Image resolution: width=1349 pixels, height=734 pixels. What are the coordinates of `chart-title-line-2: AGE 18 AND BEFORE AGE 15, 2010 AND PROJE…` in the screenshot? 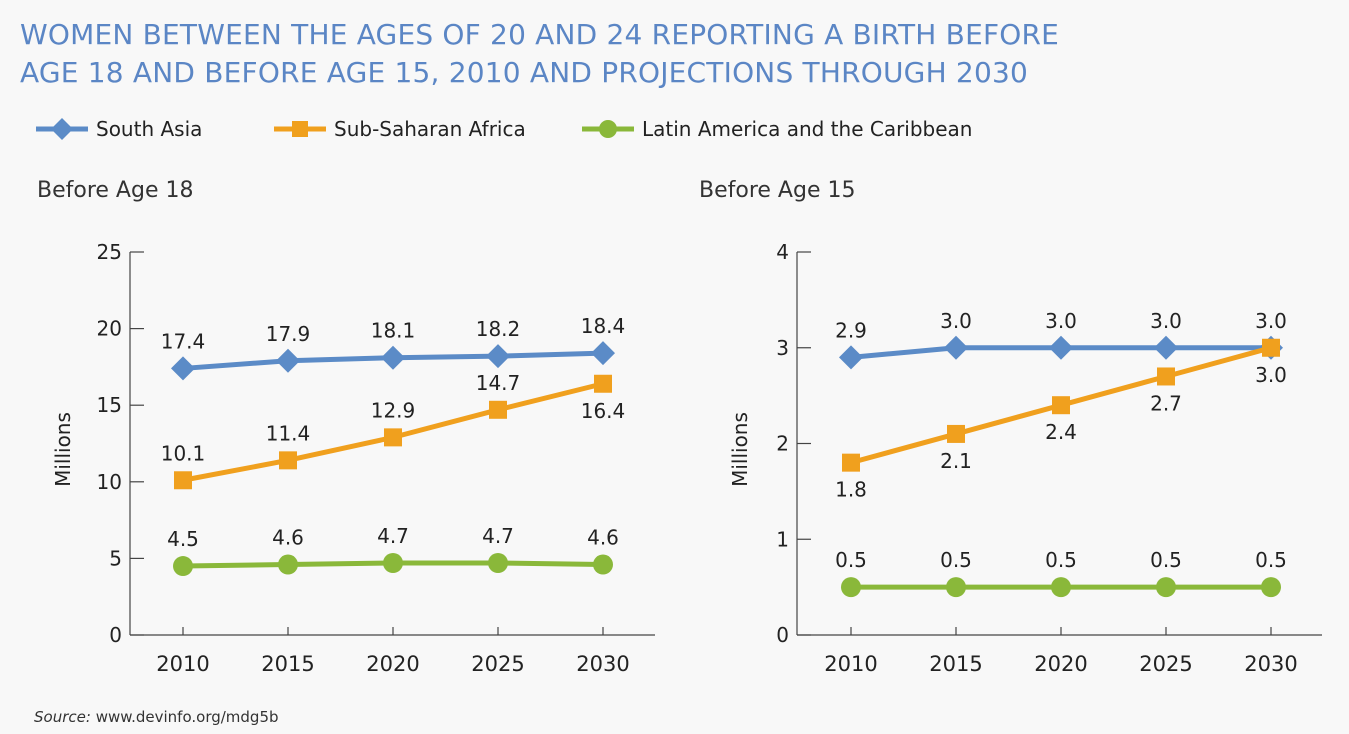 It's located at (524, 72).